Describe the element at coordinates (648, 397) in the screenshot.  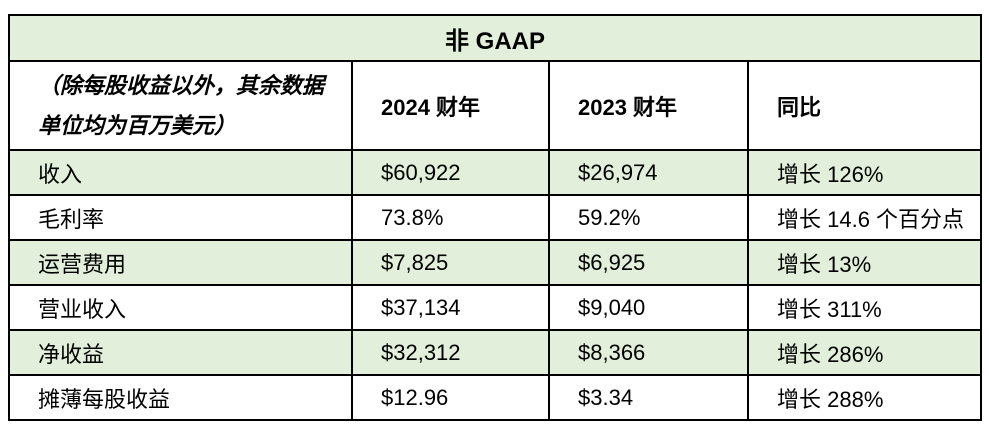
I see `cell-fy2023: $3.34` at that location.